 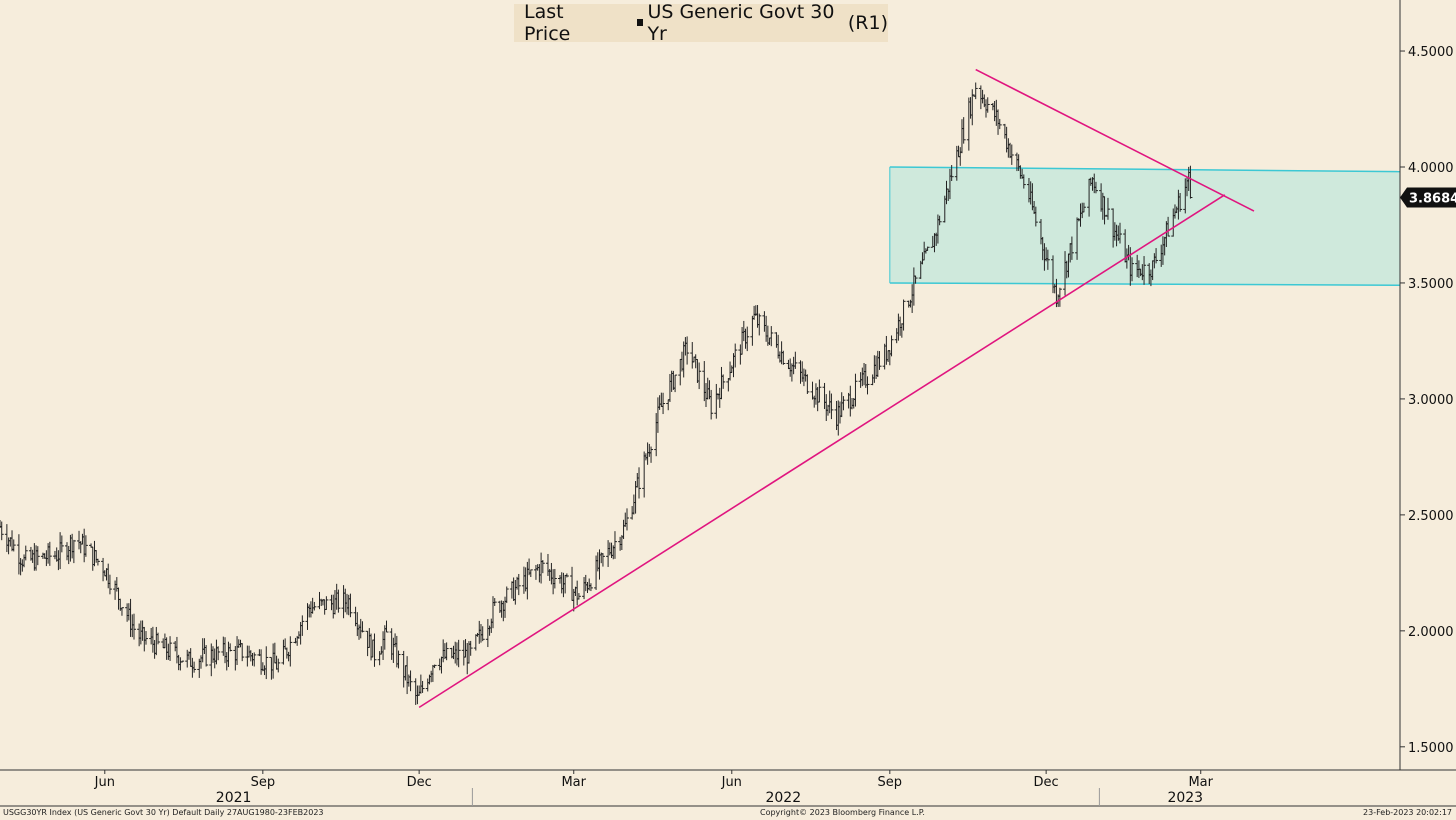 I want to click on y-tick-label: 3.5000, so click(x=1431, y=284).